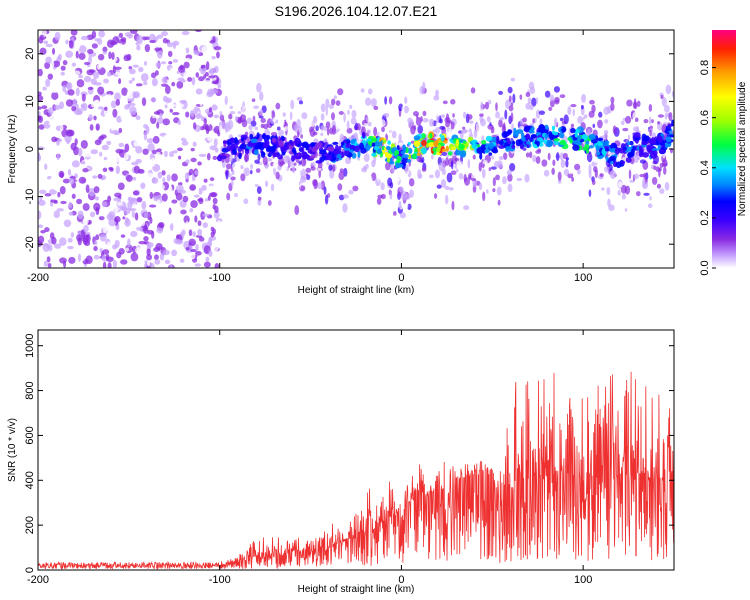  Describe the element at coordinates (724, 149) in the screenshot. I see `colorbar-gradient` at that location.